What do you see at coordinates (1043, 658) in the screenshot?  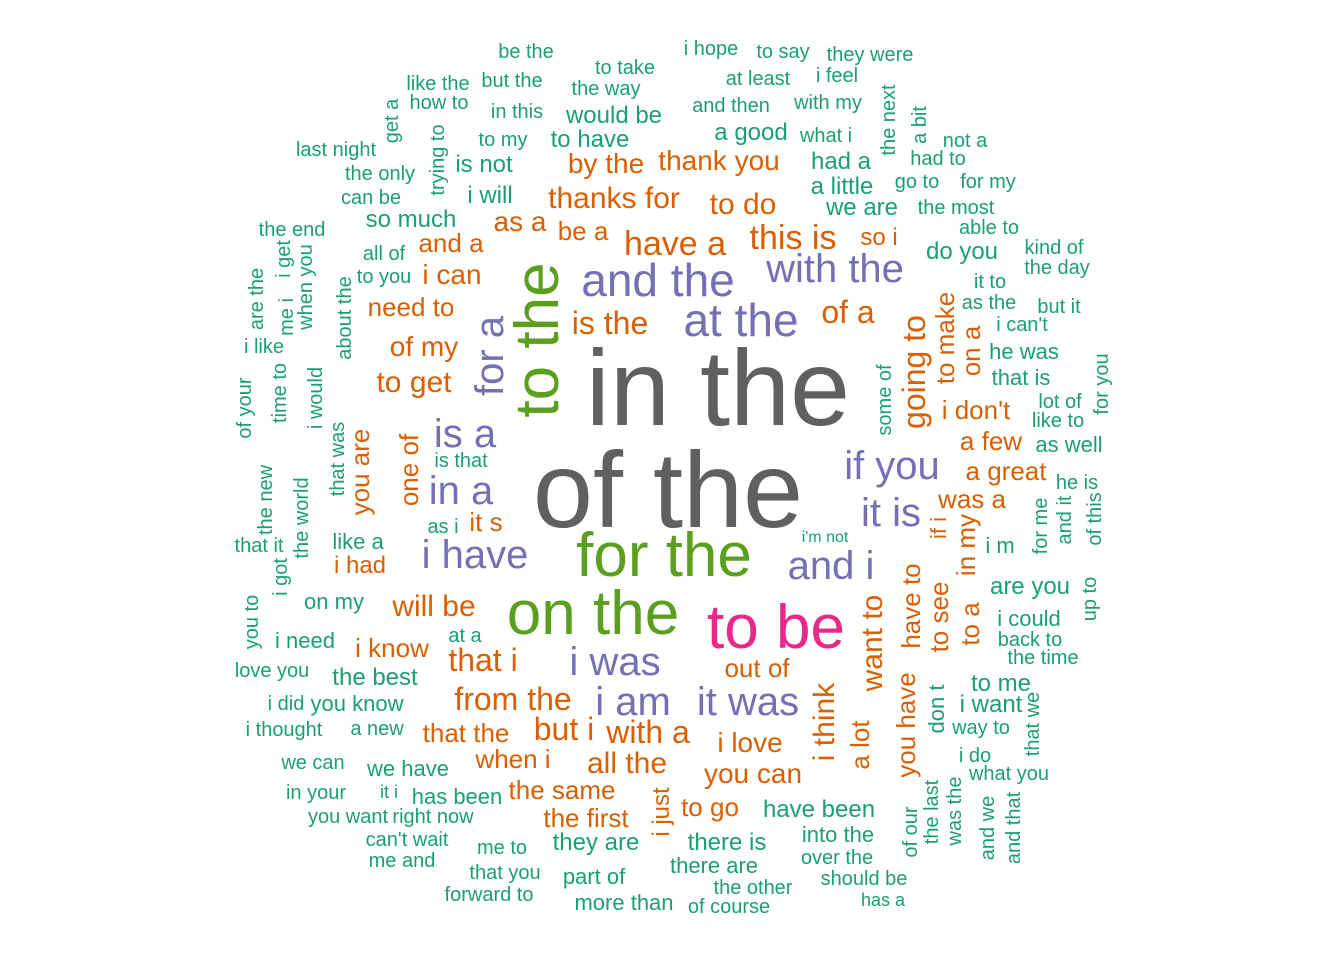 I see `cloud-word: the time` at bounding box center [1043, 658].